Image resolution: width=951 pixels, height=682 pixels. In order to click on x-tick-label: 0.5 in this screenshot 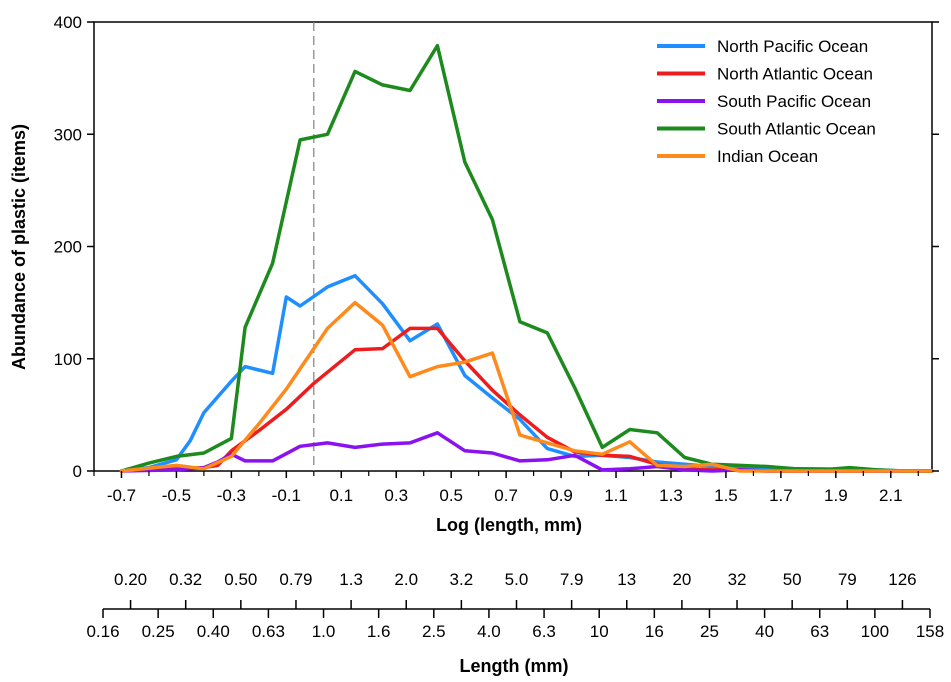, I will do `click(451, 495)`.